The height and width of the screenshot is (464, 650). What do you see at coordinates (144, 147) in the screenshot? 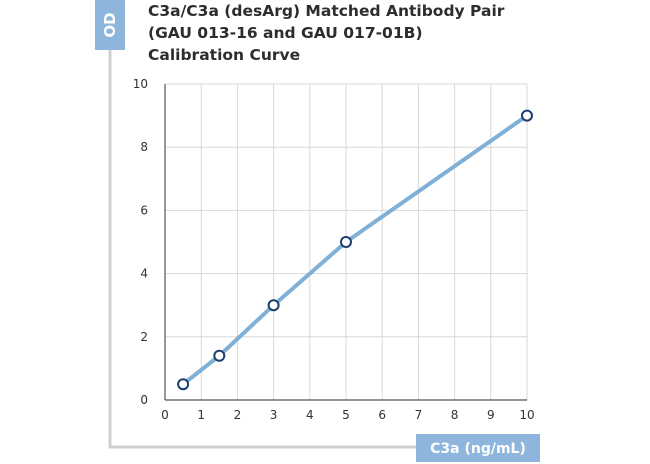
I see `y-tick-label-8: 8` at bounding box center [144, 147].